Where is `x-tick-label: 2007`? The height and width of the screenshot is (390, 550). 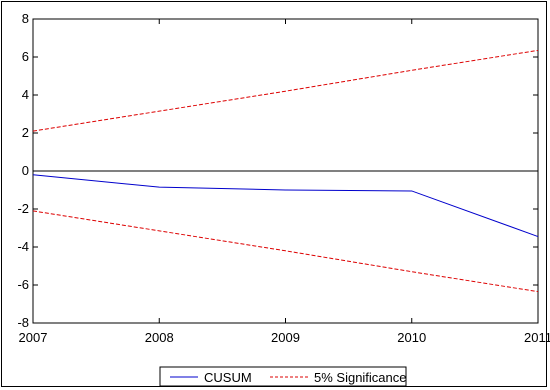
x-tick-label: 2007 is located at coordinates (33, 337).